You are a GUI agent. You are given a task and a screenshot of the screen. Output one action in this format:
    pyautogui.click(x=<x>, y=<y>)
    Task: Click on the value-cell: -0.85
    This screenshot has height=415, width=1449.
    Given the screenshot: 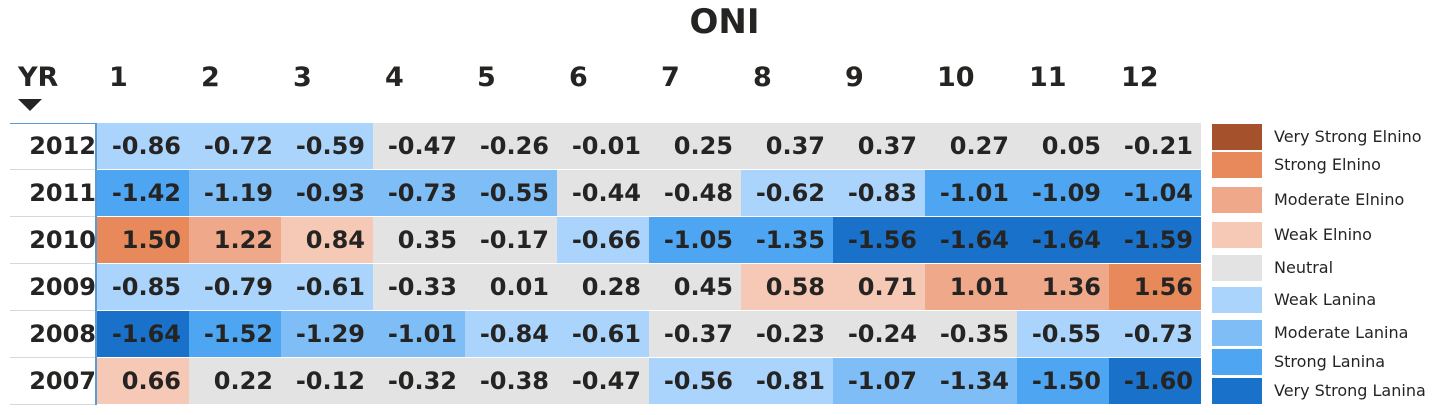 What is the action you would take?
    pyautogui.click(x=143, y=287)
    